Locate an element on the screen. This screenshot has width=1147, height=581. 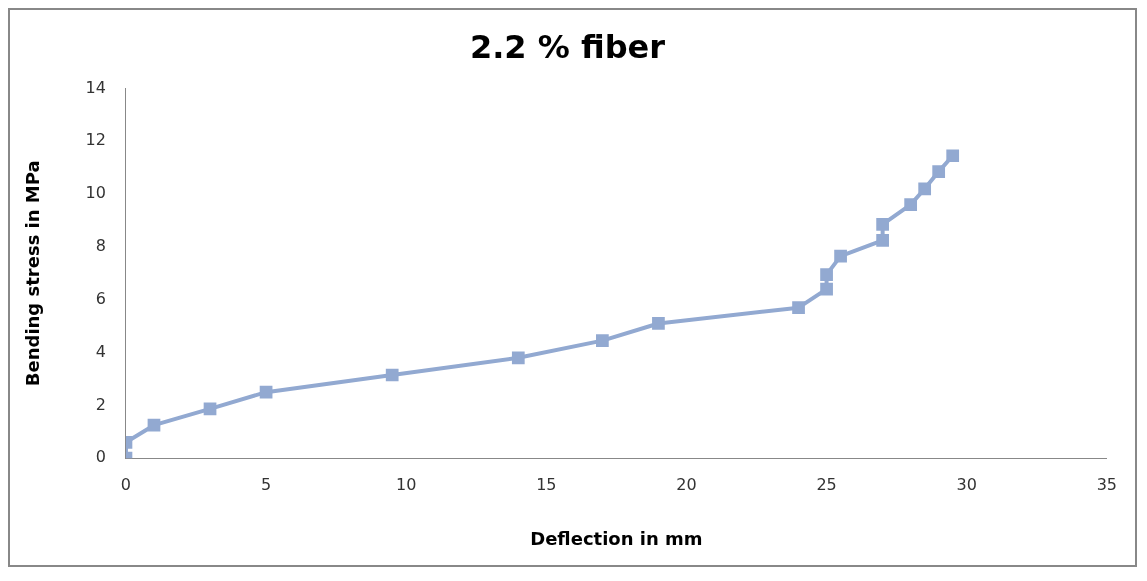
y-axis-title: Bending stress in MPa is located at coordinates (33, 273).